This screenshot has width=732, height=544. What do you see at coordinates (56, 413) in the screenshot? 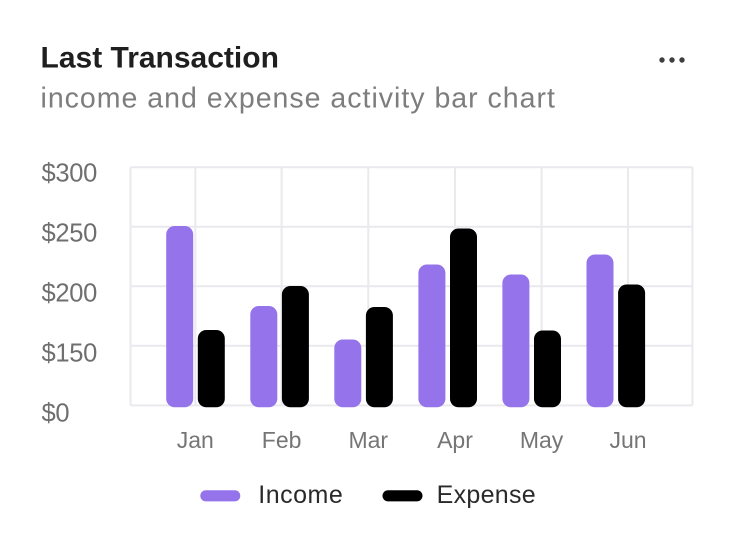
I see `svg-text: $0` at bounding box center [56, 413].